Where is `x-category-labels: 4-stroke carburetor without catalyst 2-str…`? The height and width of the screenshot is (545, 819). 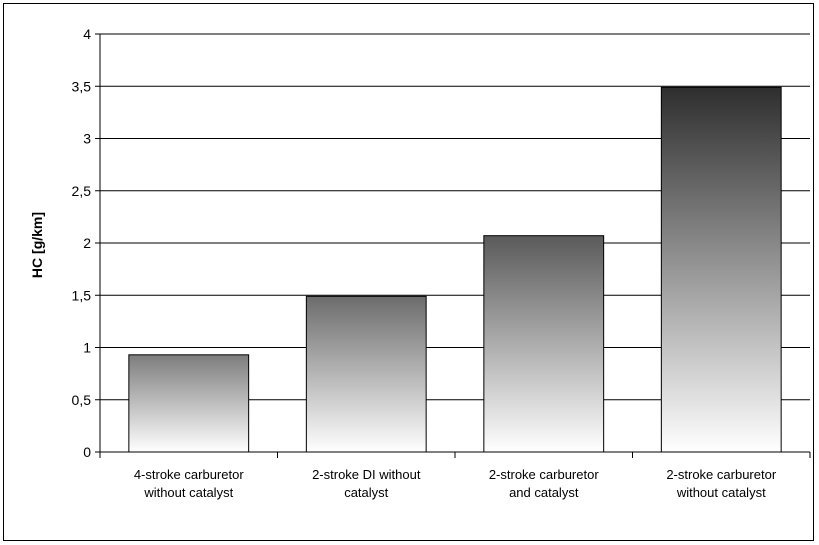
x-category-labels: 4-stroke carburetor without catalyst 2-str… is located at coordinates (455, 483).